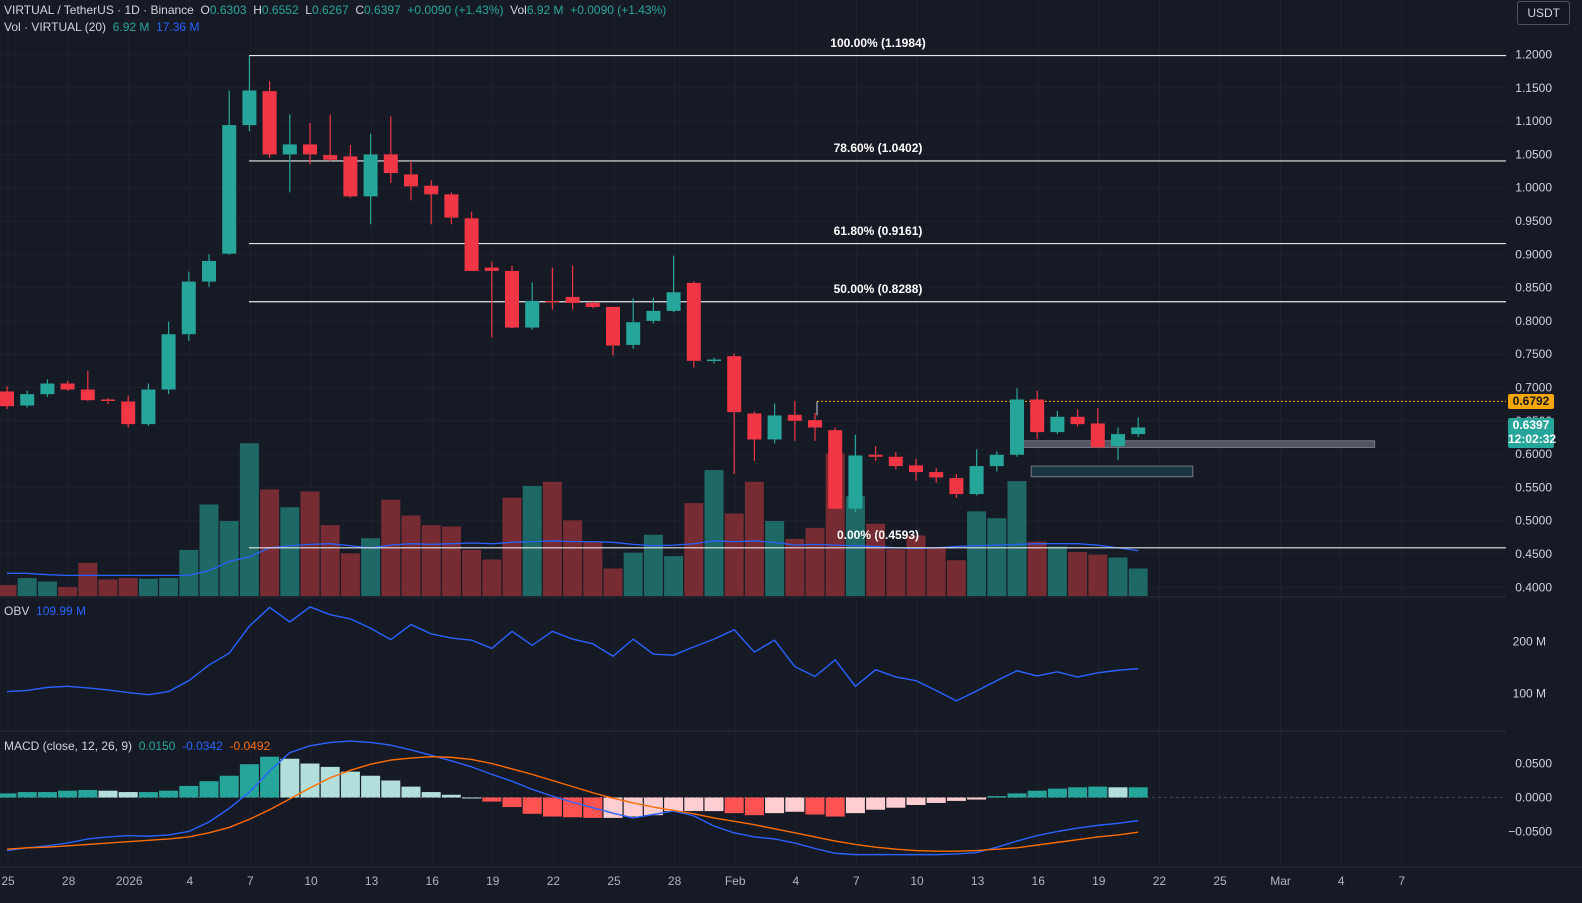  What do you see at coordinates (61, 611) in the screenshot?
I see `obv-legend-value: 109.99 M` at bounding box center [61, 611].